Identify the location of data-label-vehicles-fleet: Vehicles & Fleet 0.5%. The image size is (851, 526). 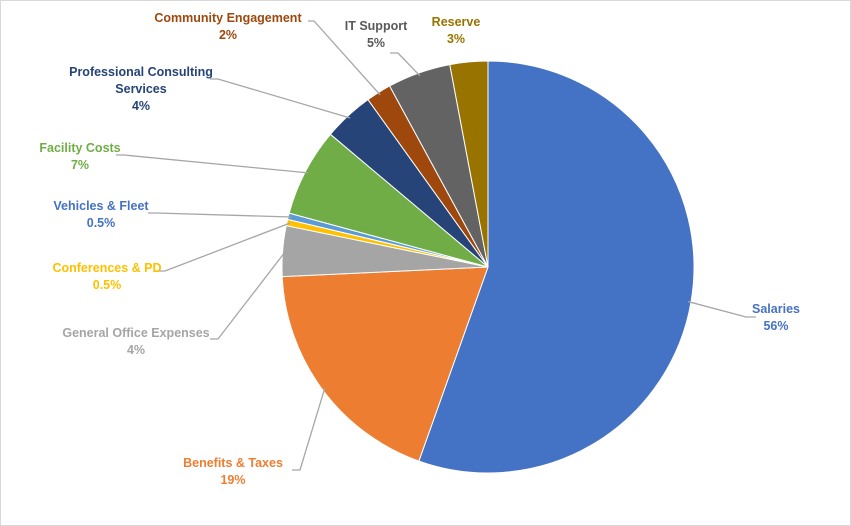
(101, 214).